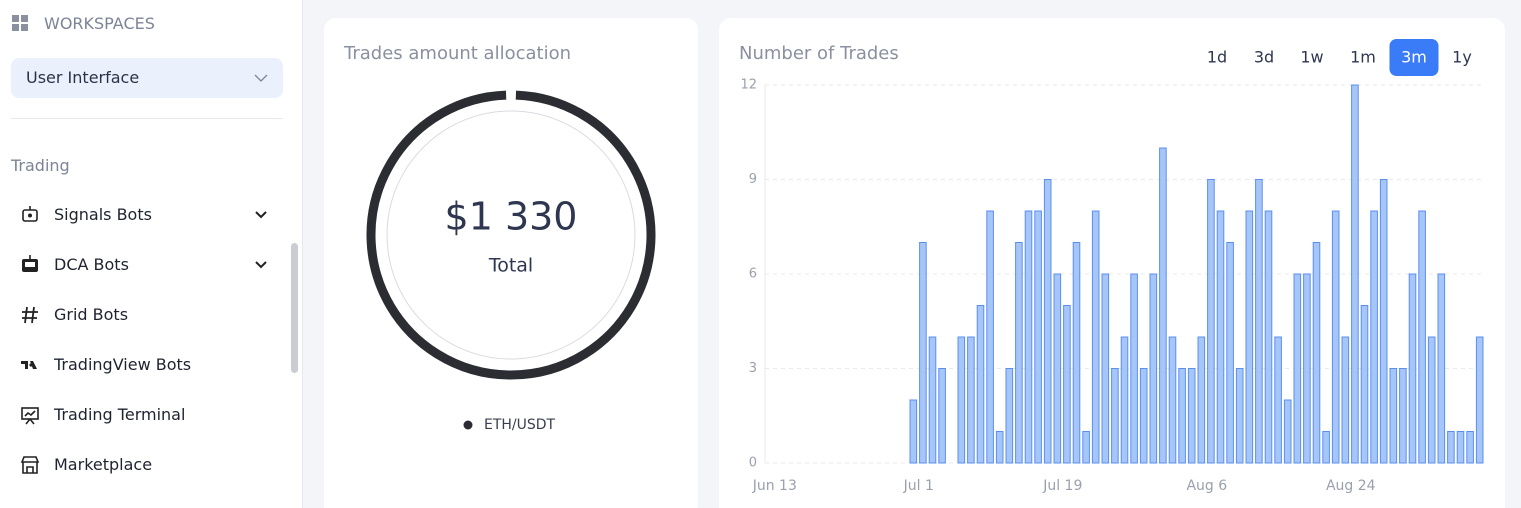  I want to click on nav-label: TradingView Bots, so click(123, 364).